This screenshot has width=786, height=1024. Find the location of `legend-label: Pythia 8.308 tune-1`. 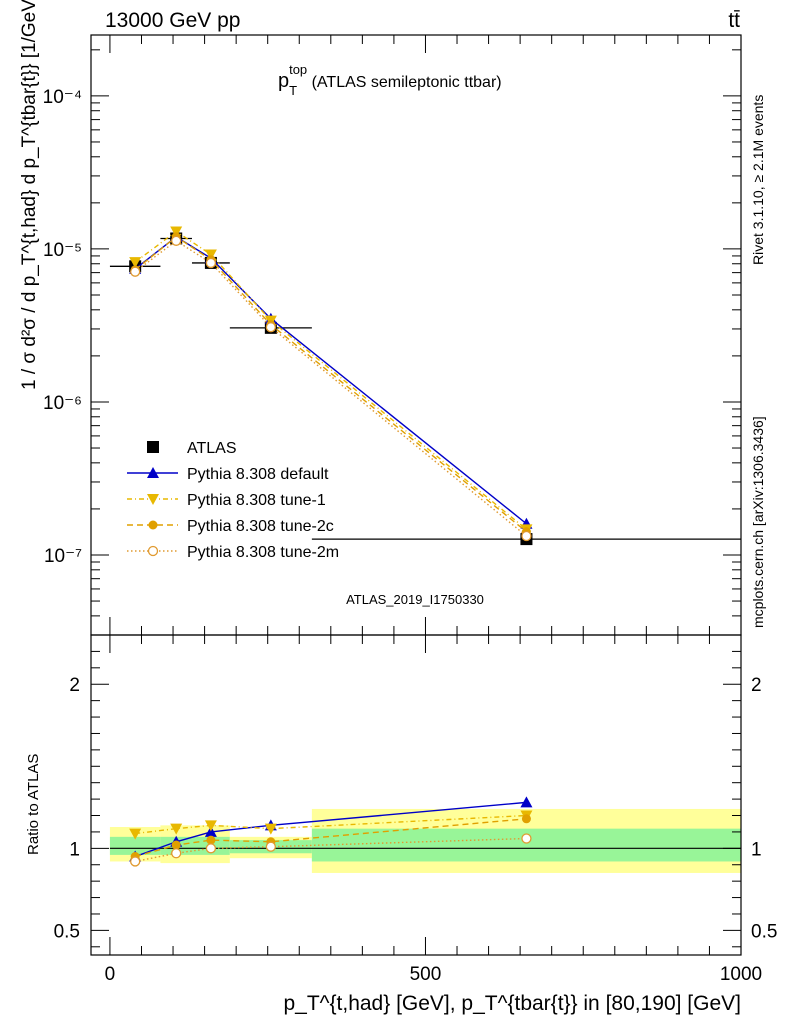

legend-label: Pythia 8.308 tune-1 is located at coordinates (256, 500).